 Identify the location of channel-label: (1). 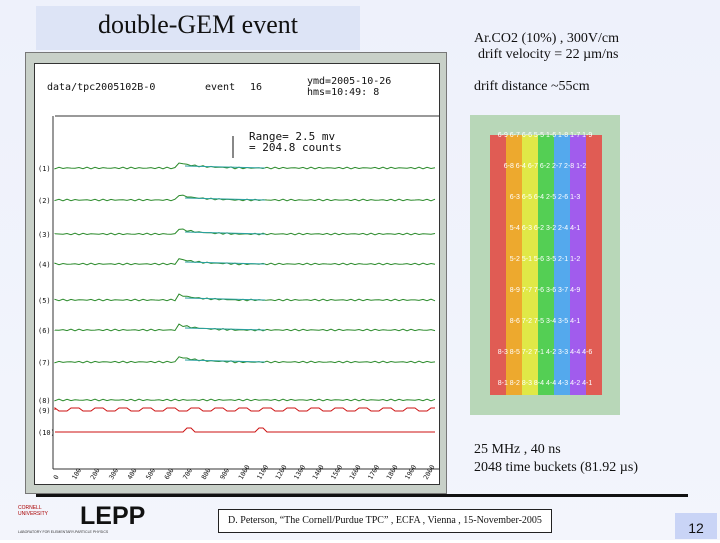
(44, 169).